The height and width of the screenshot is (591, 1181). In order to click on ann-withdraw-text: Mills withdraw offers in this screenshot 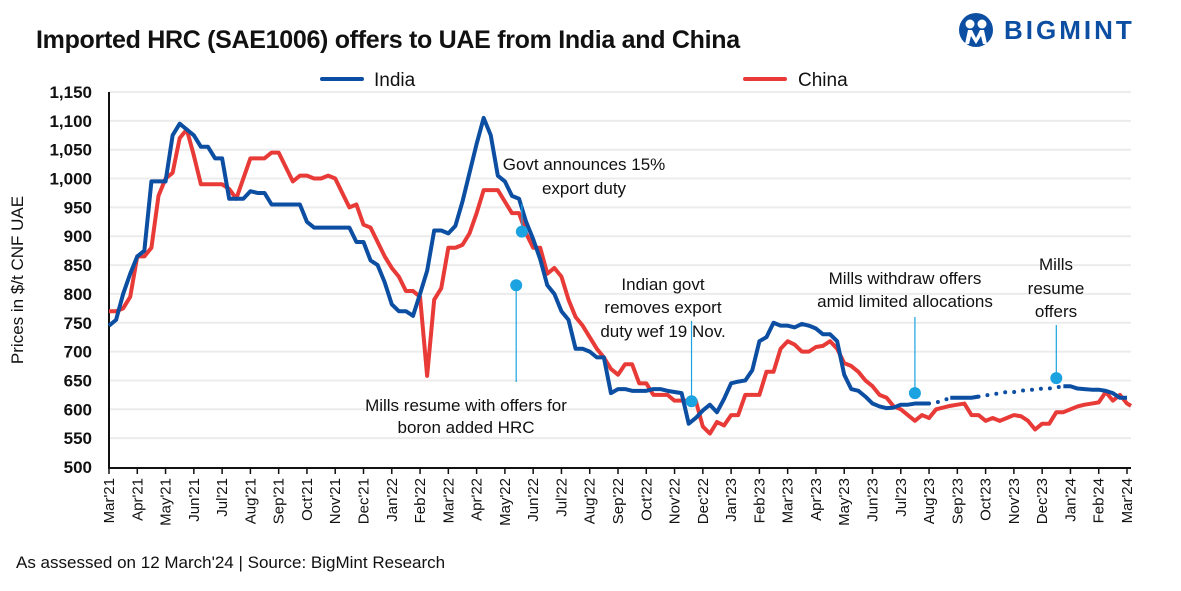, I will do `click(905, 278)`.